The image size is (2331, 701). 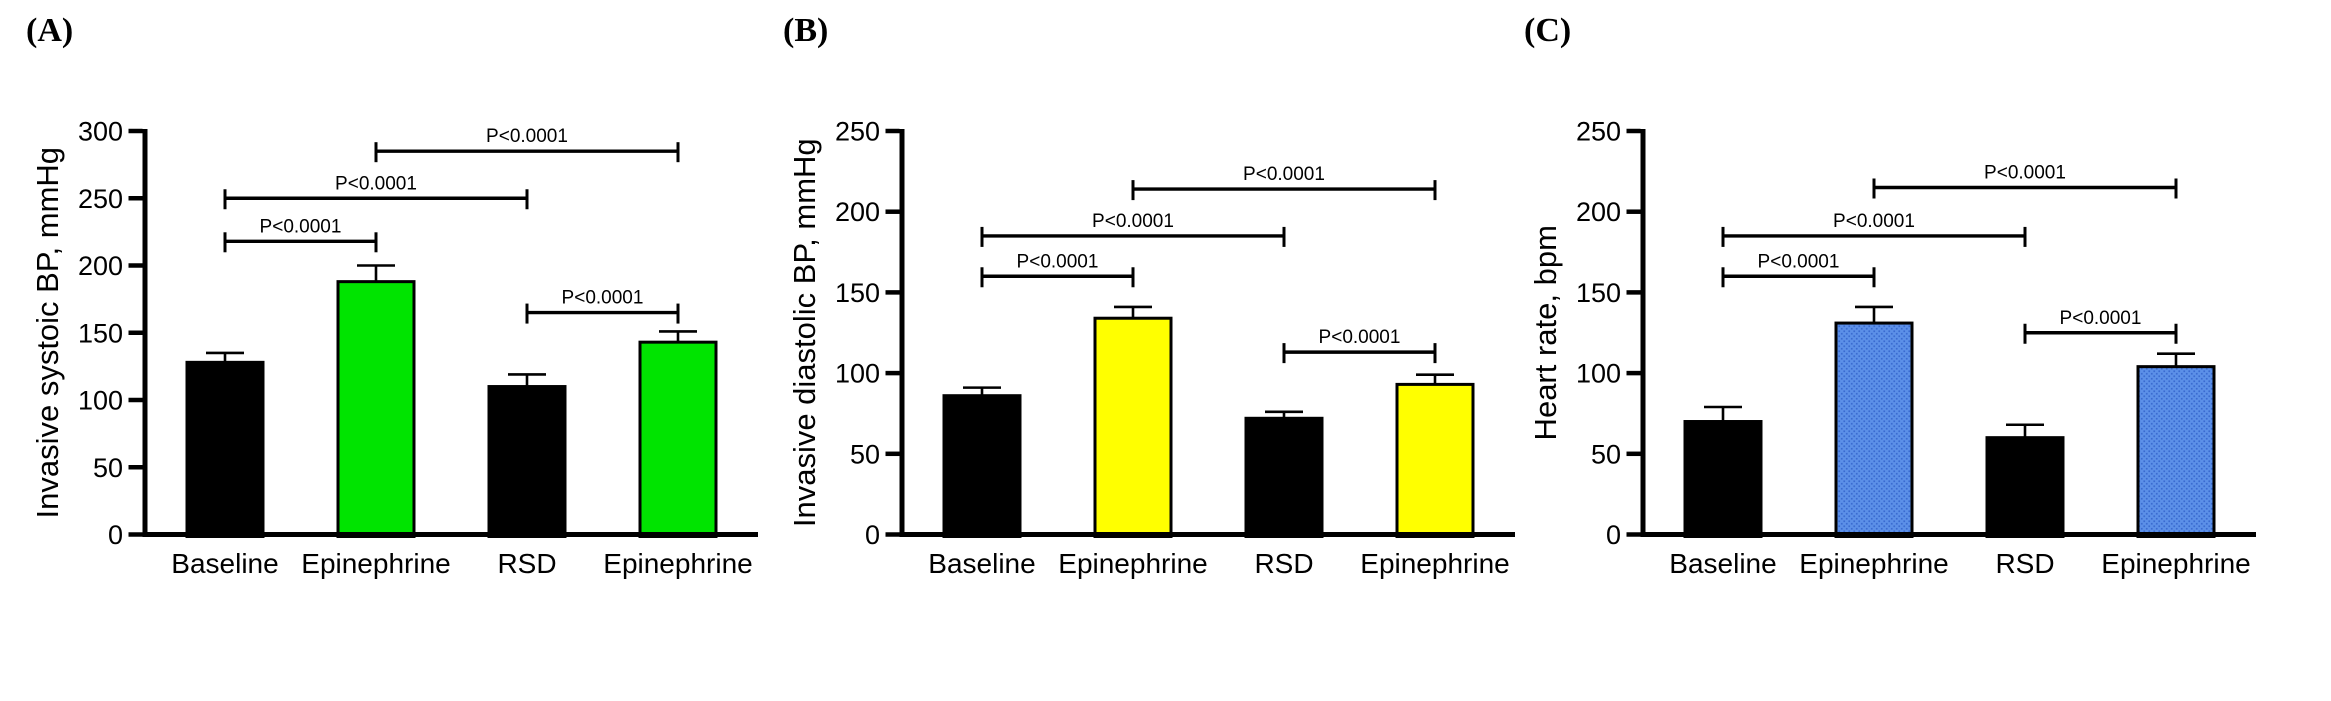 What do you see at coordinates (50, 30) in the screenshot?
I see `panel-a-label: (A)` at bounding box center [50, 30].